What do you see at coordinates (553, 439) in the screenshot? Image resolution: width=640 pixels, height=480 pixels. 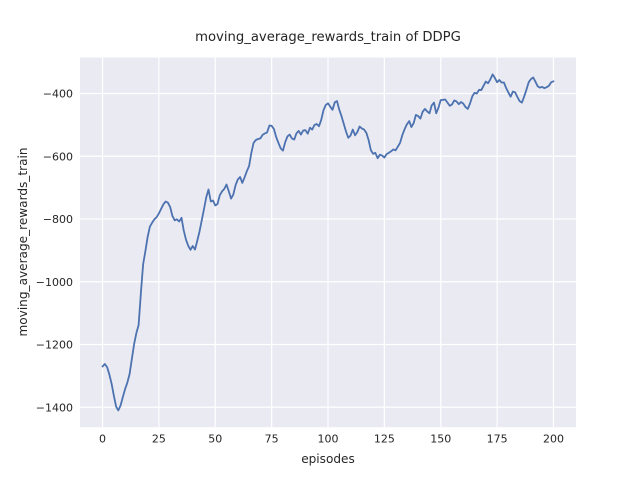 I see `x-tick-label: 200` at bounding box center [553, 439].